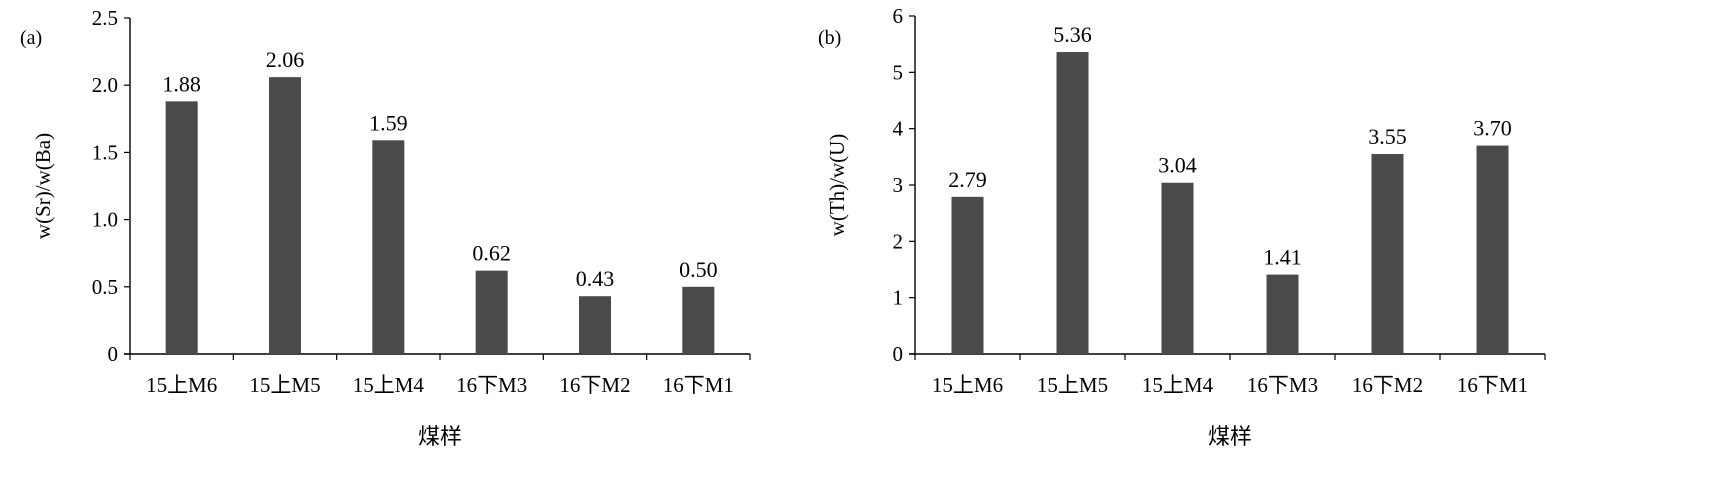 Image resolution: width=1713 pixels, height=504 pixels. I want to click on data-label: 2.79, so click(967, 179).